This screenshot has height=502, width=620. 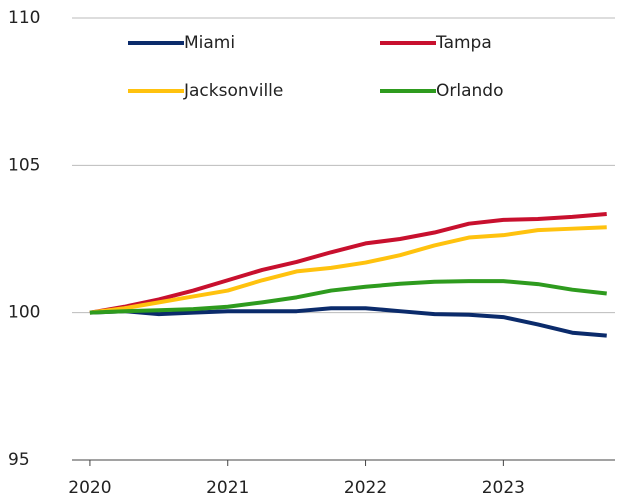 I want to click on y-tick-label: 95, so click(x=19, y=460).